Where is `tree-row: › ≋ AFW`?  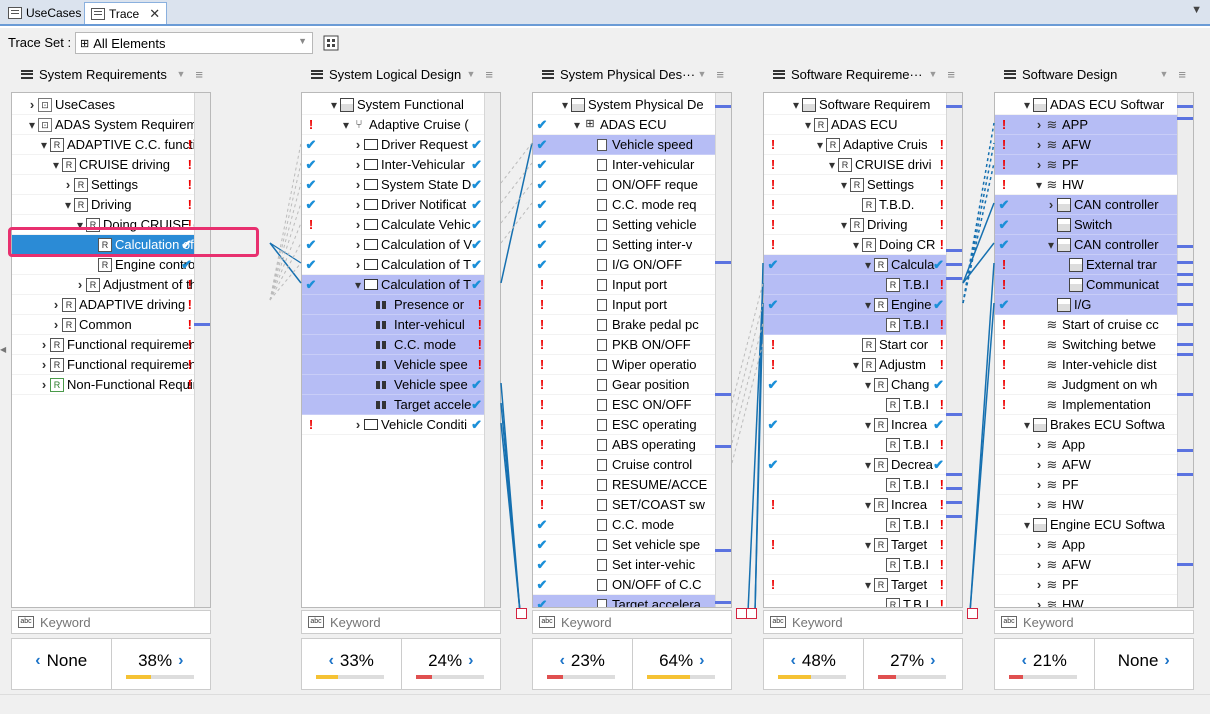 tree-row: › ≋ AFW is located at coordinates (1087, 565).